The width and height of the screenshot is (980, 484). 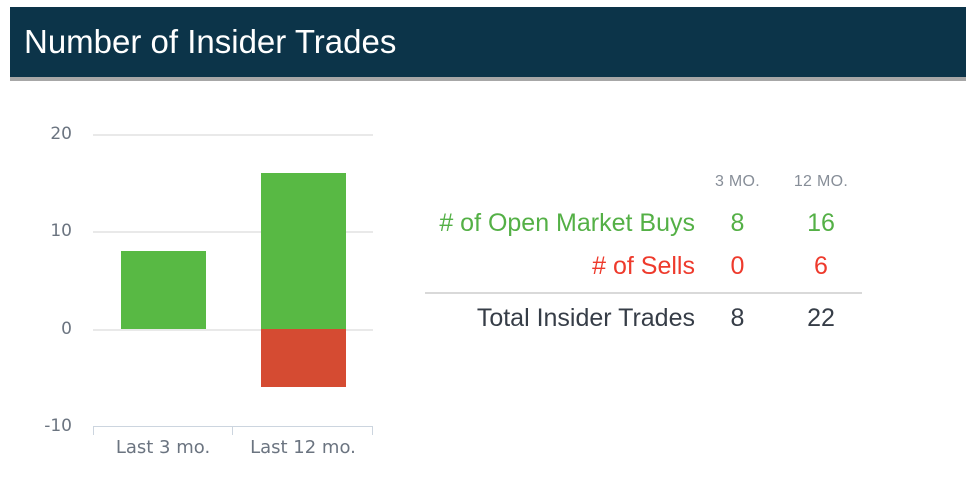 What do you see at coordinates (737, 317) in the screenshot?
I see `total-3mo-value: 8` at bounding box center [737, 317].